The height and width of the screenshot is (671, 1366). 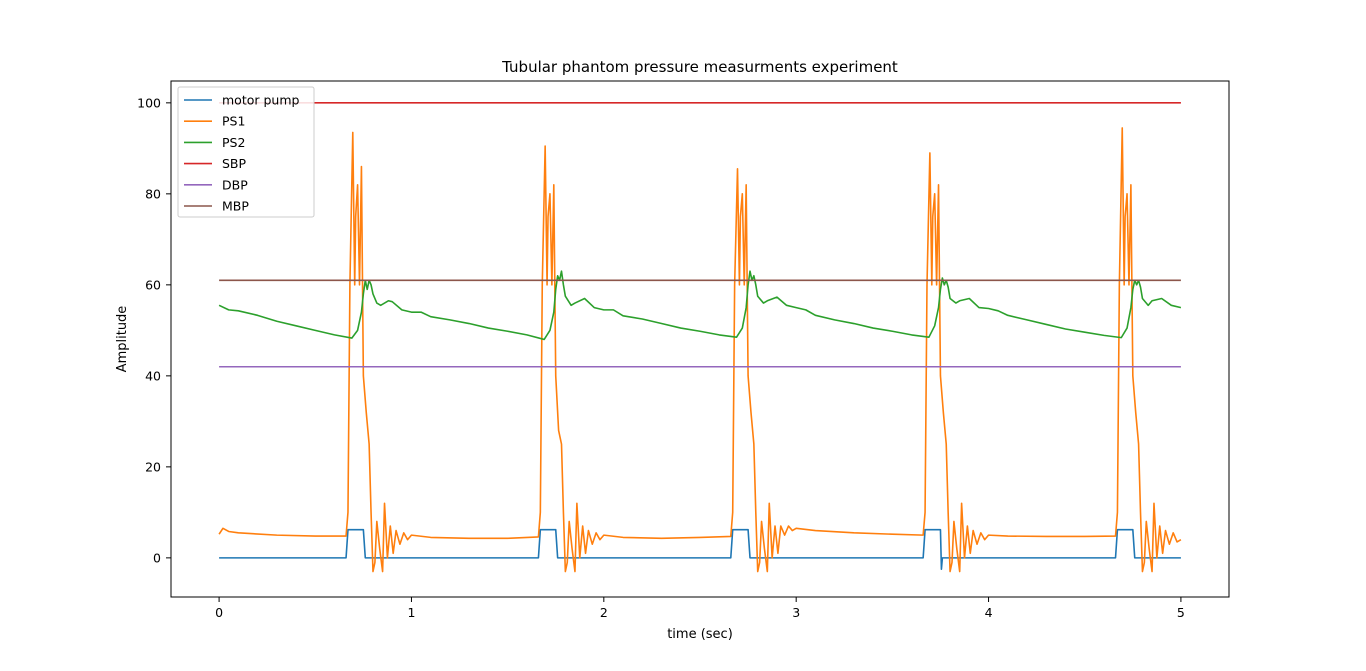 What do you see at coordinates (246, 152) in the screenshot?
I see `legend: motor pump PS1 PS2 SBP DBP MBP` at bounding box center [246, 152].